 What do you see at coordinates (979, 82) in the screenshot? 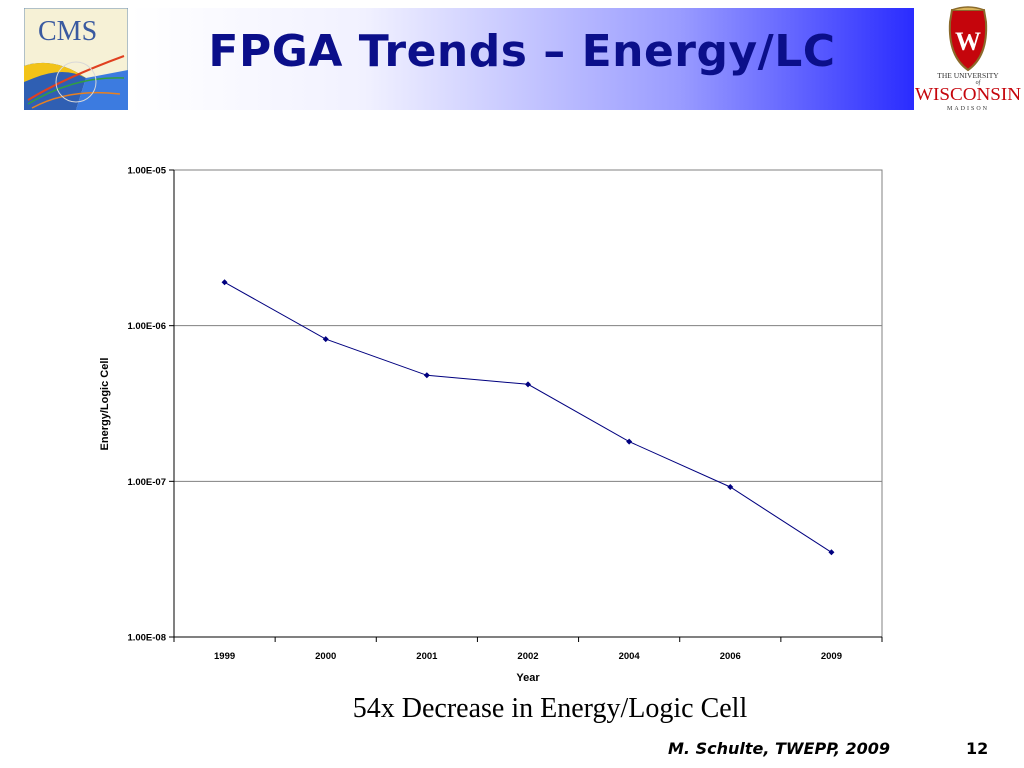
I see `svg-text: of` at bounding box center [979, 82].